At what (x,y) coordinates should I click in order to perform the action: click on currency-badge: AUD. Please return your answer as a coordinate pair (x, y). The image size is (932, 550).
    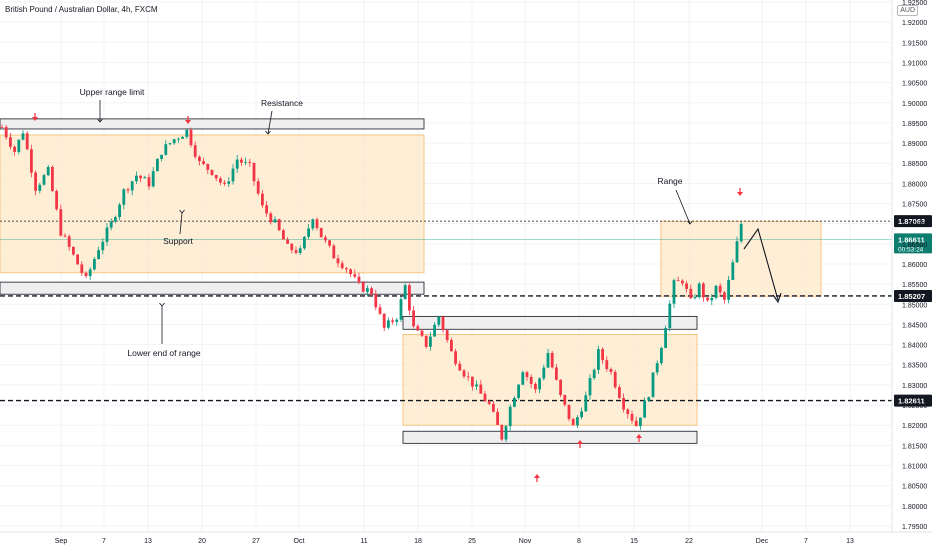
    Looking at the image, I should click on (907, 10).